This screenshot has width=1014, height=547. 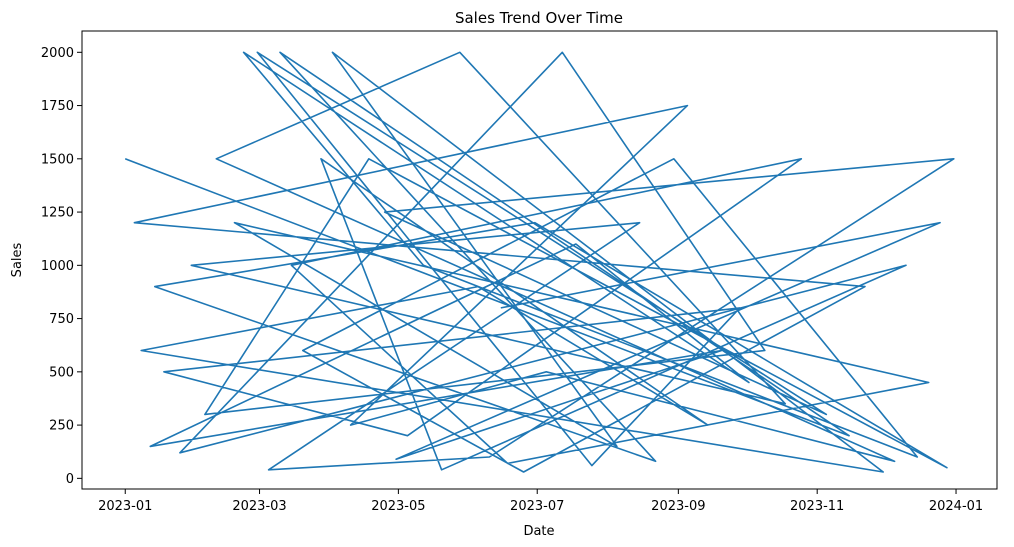 I want to click on x-tick-label: 2024-01, so click(x=956, y=506).